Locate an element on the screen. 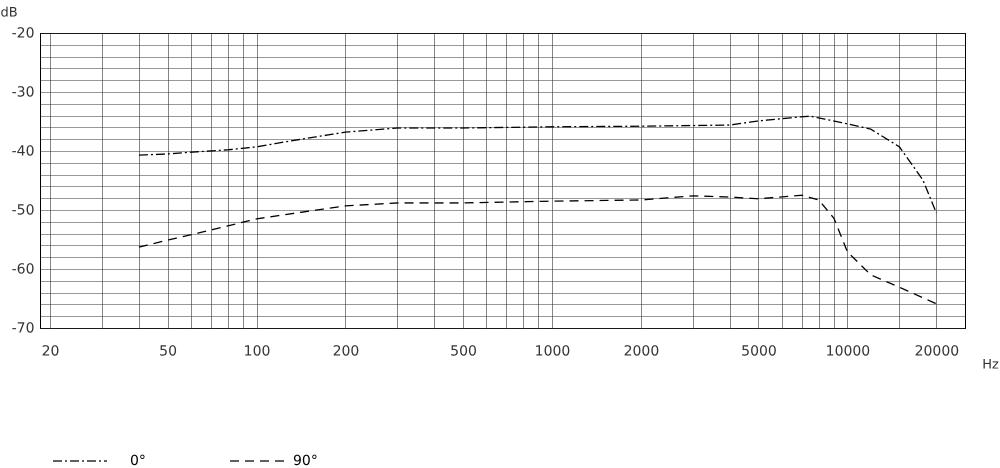  y-axis-title: dB is located at coordinates (9, 13).